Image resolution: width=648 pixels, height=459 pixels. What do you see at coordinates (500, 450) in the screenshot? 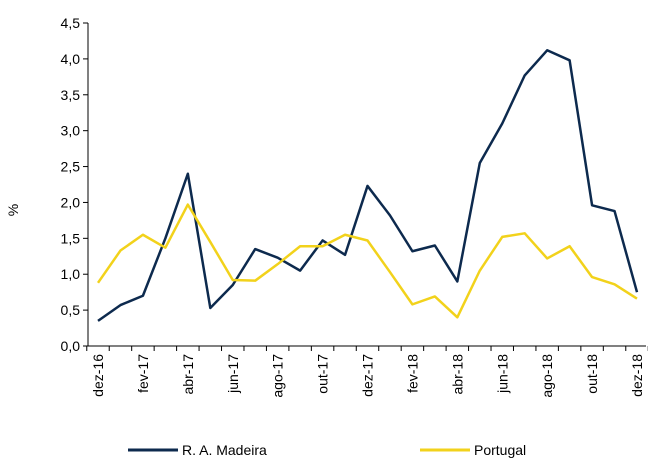
I see `legend-label: Portugal` at bounding box center [500, 450].